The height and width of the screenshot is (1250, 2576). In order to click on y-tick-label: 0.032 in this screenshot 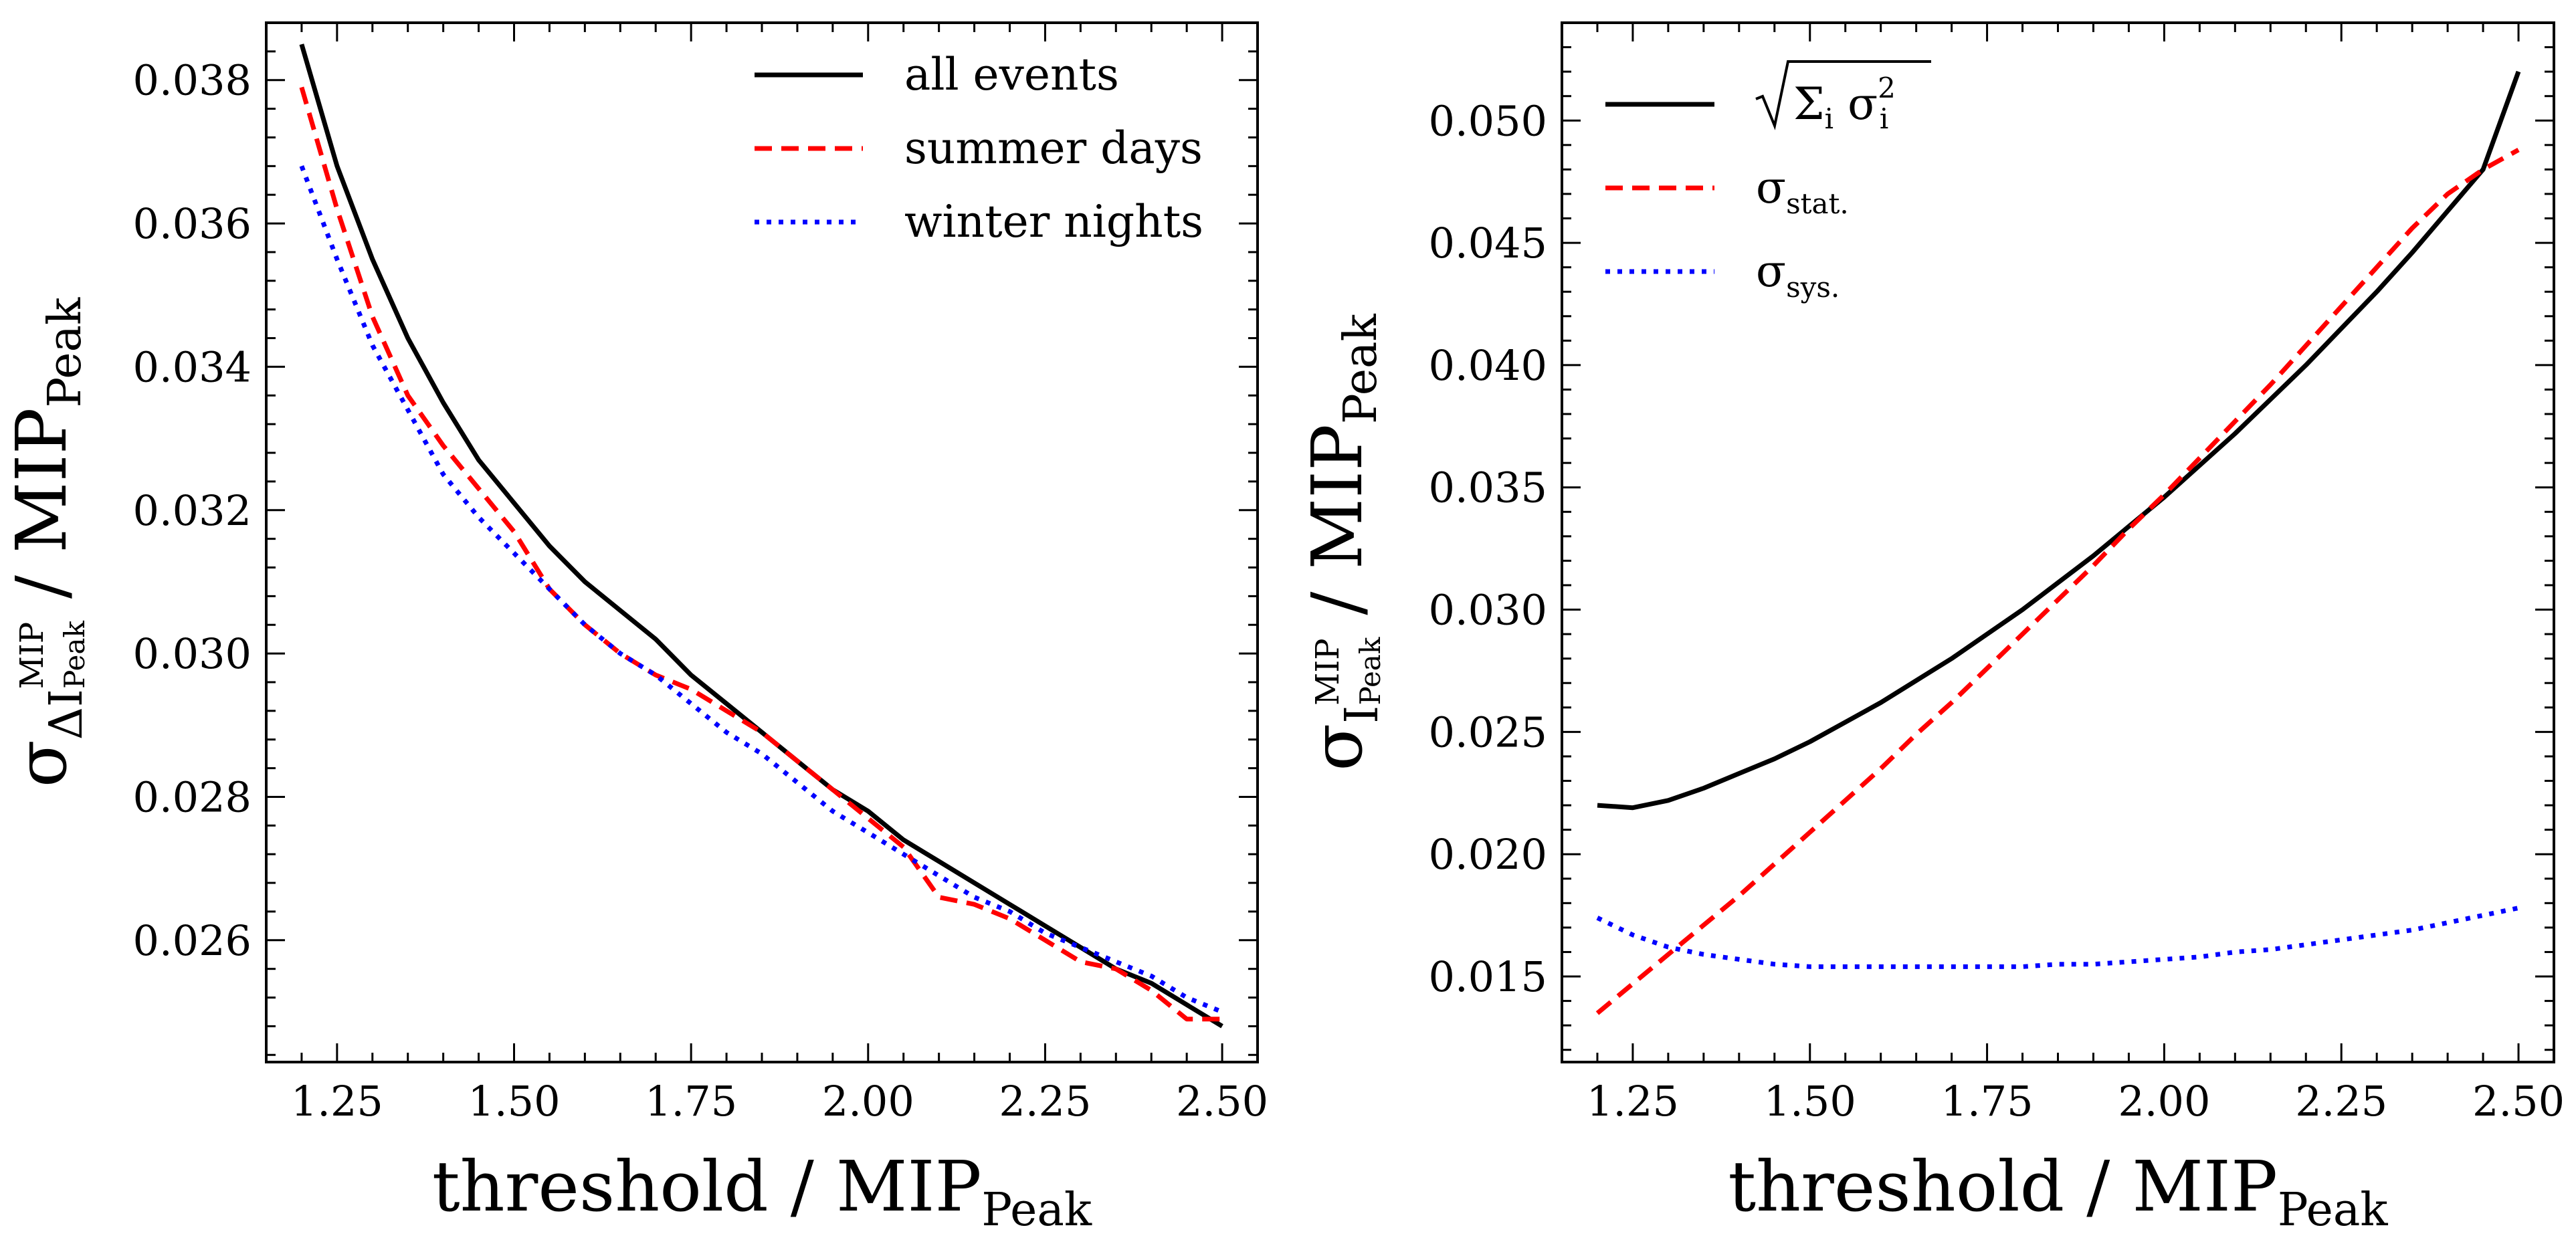, I will do `click(192, 510)`.